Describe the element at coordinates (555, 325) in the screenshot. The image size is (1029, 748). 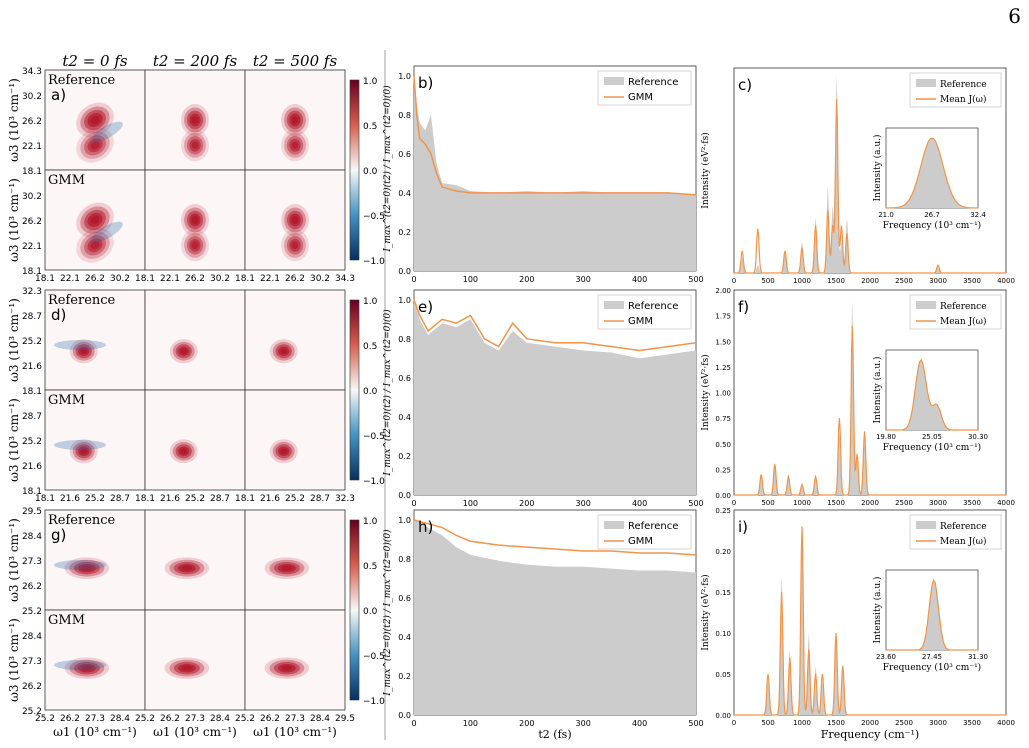
I see `gmm-line` at that location.